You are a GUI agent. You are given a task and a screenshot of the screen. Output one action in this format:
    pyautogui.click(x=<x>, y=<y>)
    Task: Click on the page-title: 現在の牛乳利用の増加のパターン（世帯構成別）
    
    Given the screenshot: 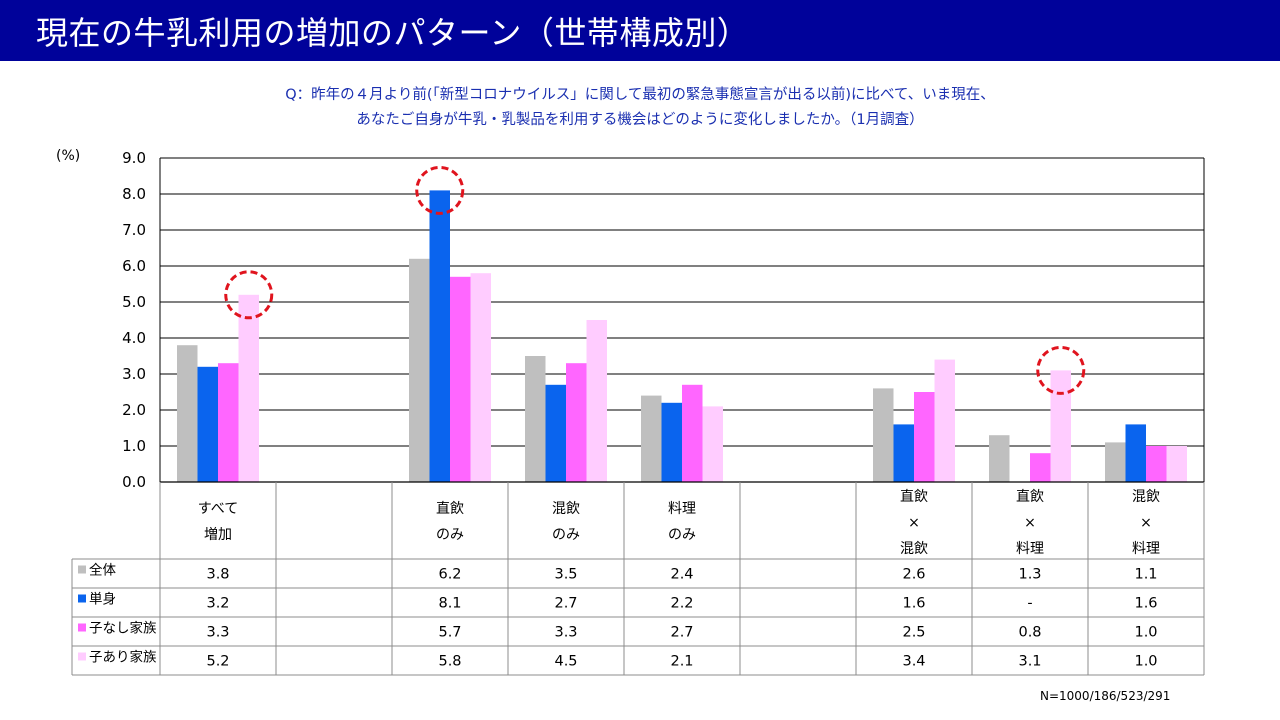 What is the action you would take?
    pyautogui.click(x=393, y=33)
    